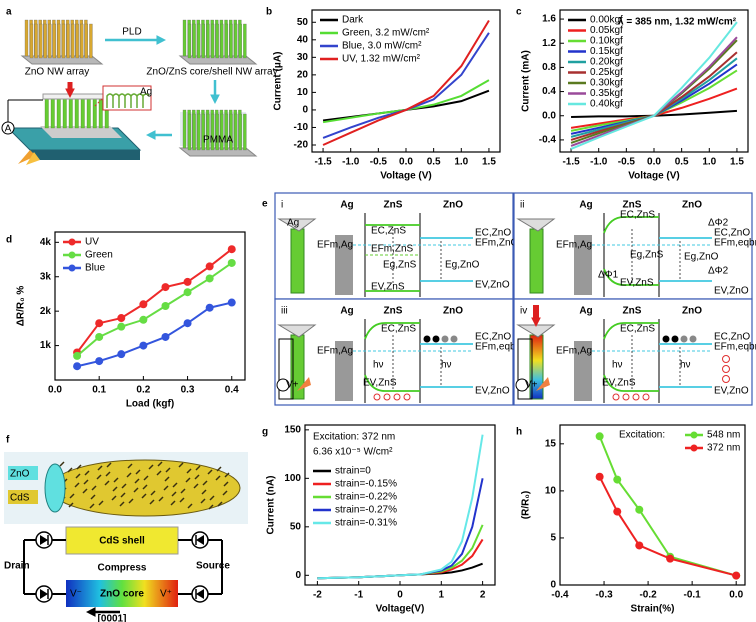  I want to click on ag-band, so click(344, 265).